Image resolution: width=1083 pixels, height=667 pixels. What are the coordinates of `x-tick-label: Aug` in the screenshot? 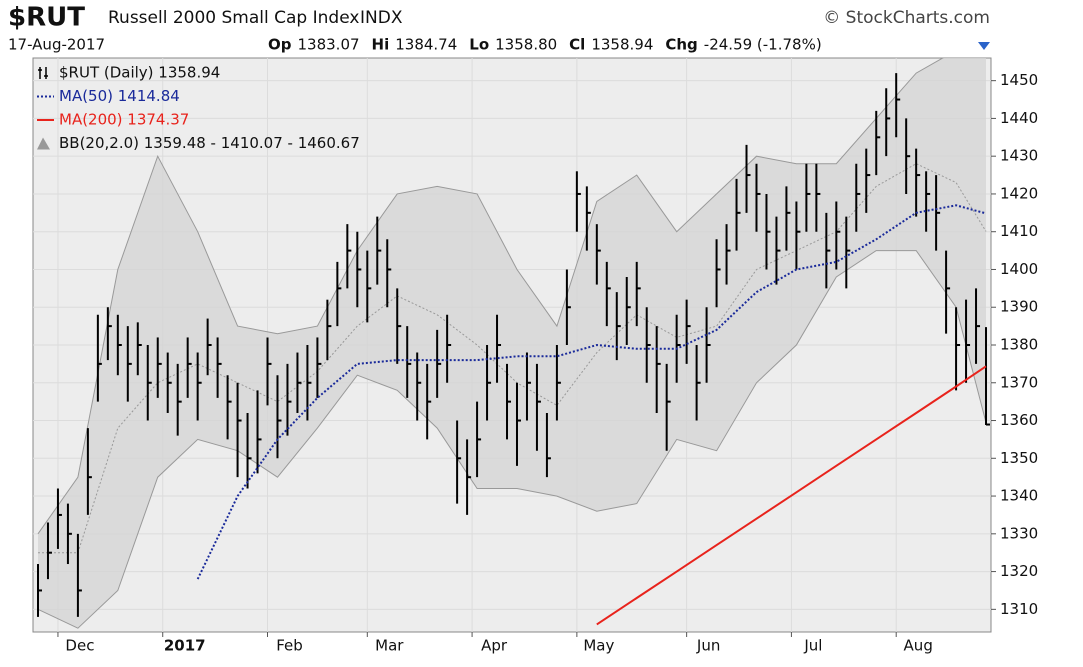 It's located at (918, 646).